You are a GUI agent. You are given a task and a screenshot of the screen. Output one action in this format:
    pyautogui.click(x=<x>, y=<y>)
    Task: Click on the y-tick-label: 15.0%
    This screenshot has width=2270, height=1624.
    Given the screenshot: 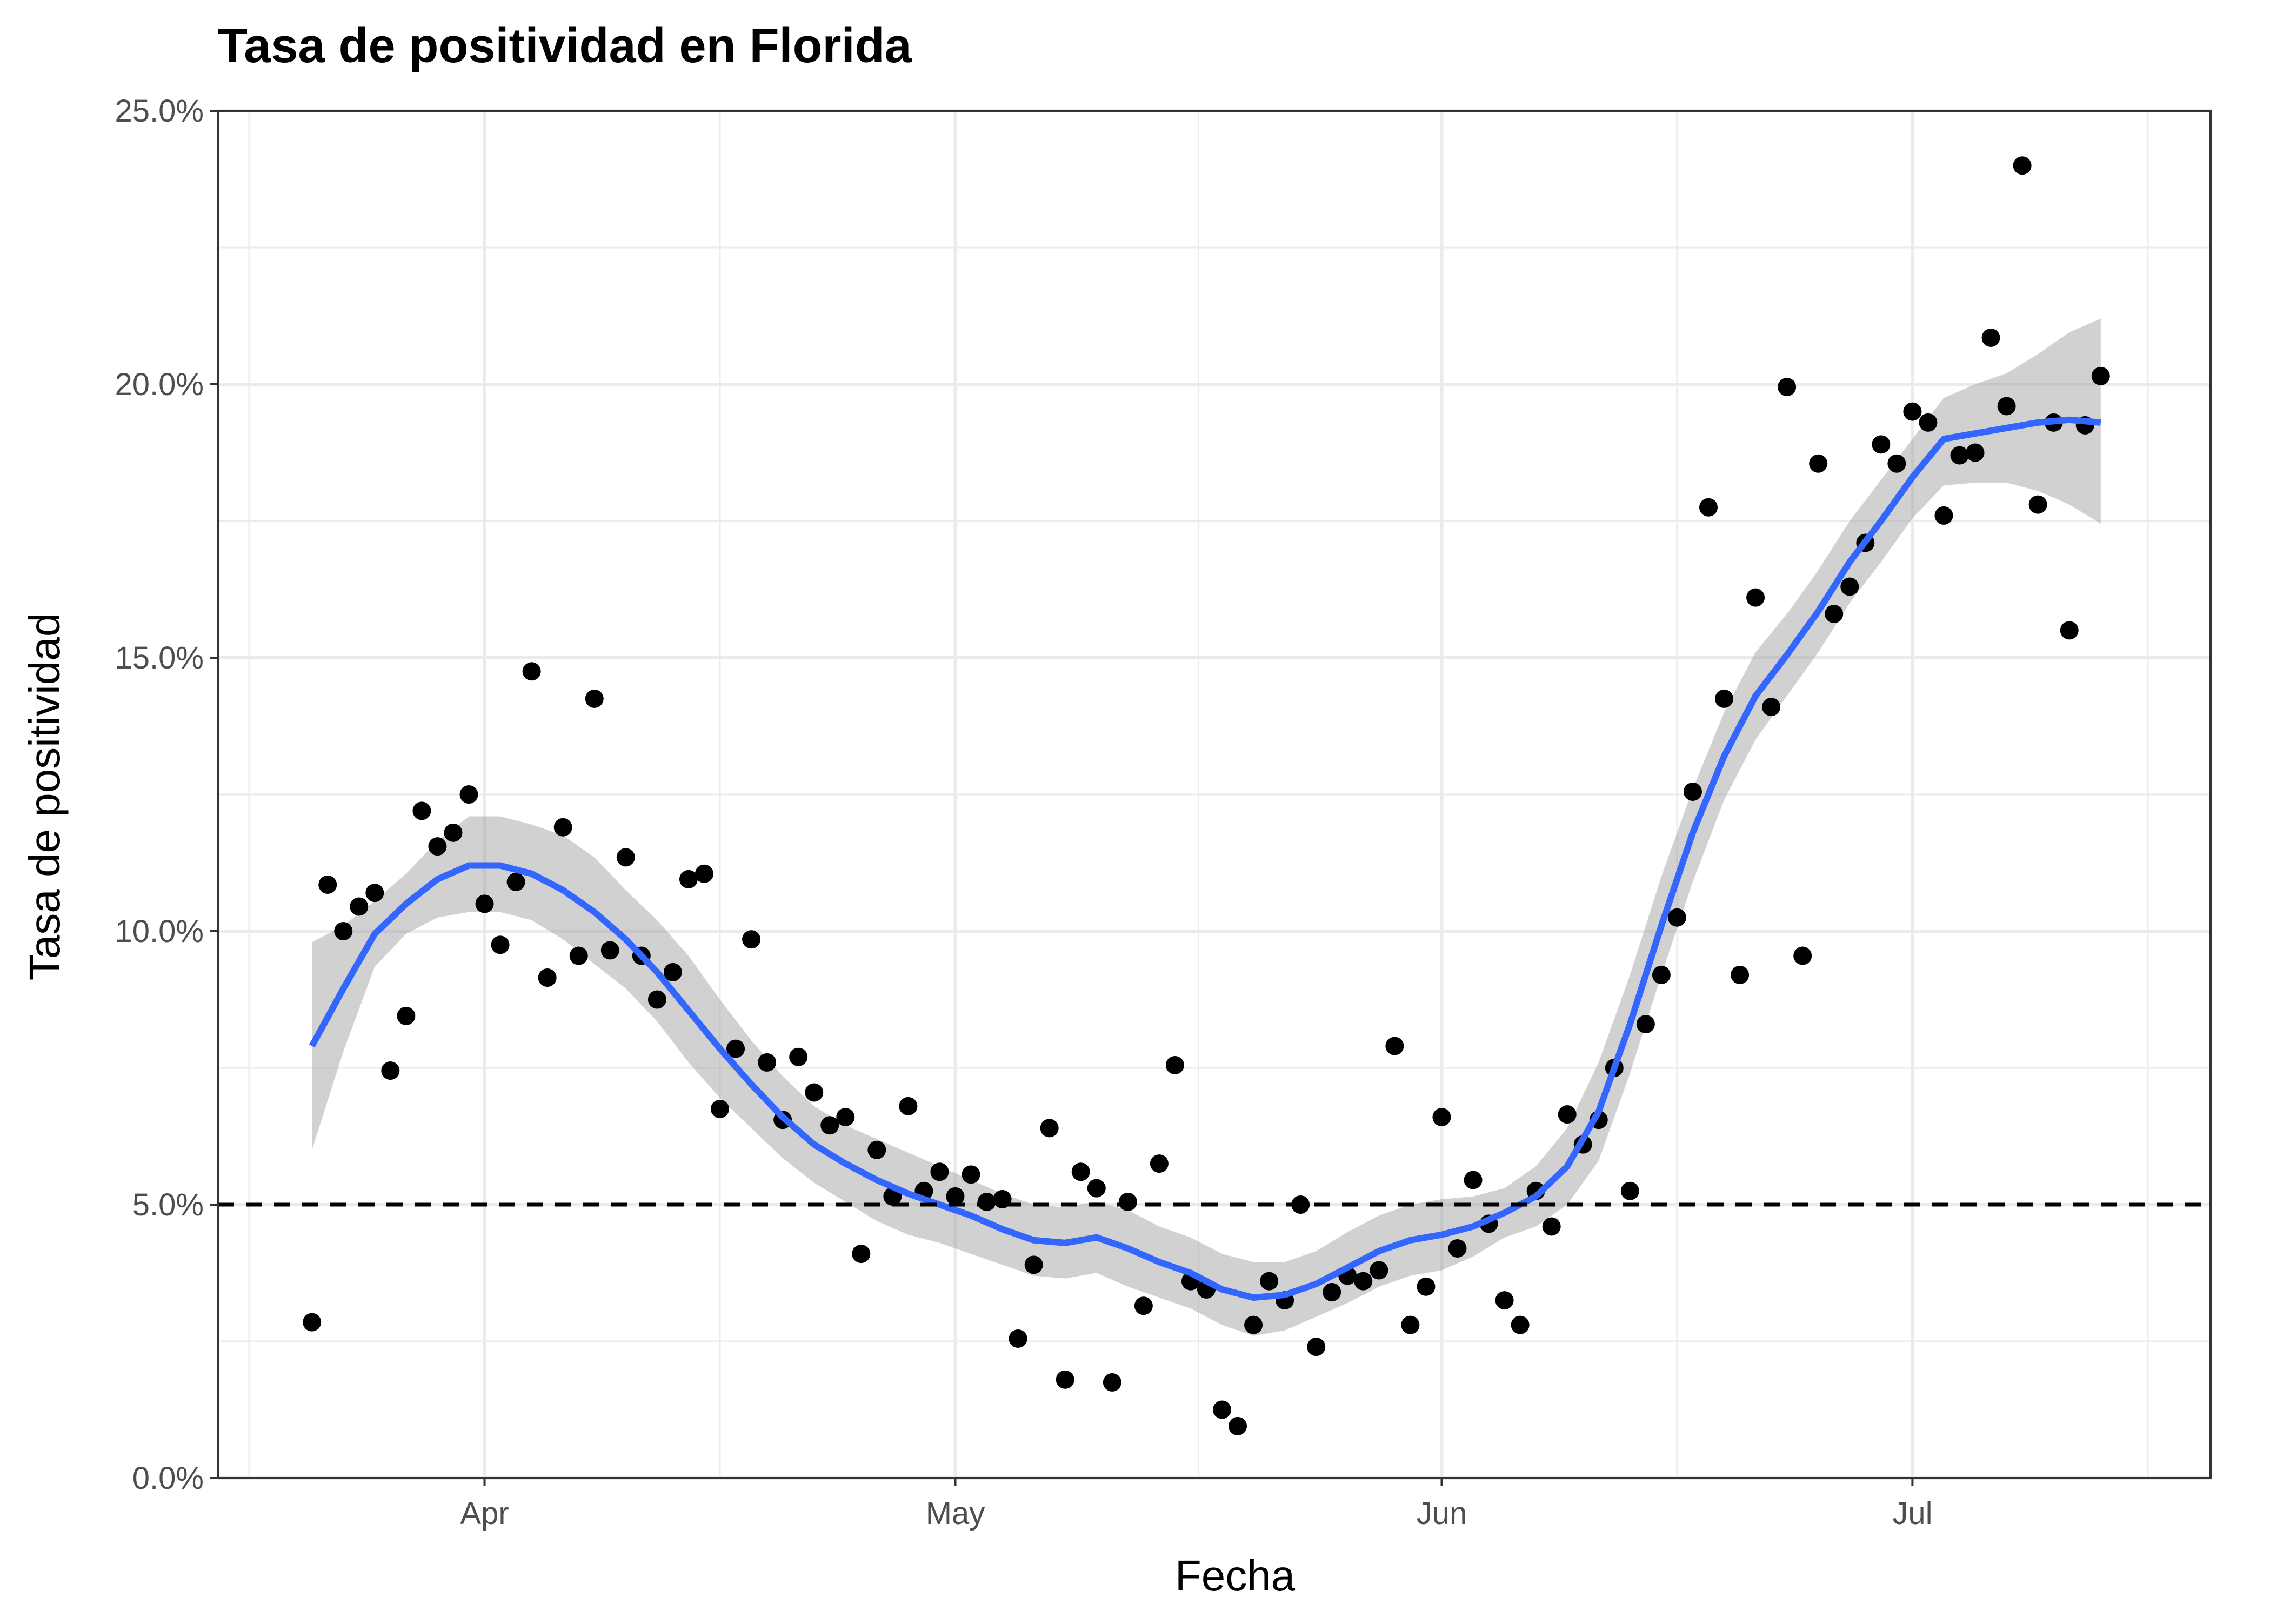 What is the action you would take?
    pyautogui.click(x=159, y=658)
    